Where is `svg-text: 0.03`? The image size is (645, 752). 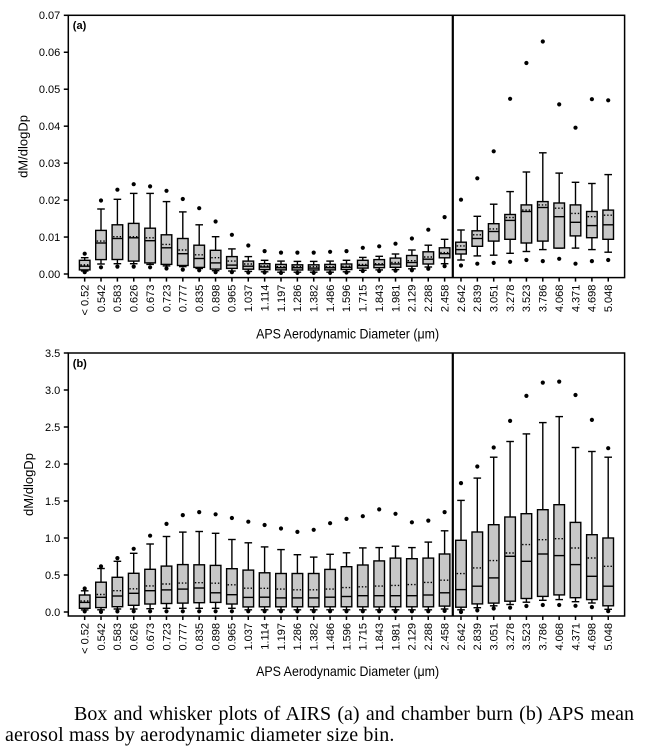
svg-text: 0.03 is located at coordinates (49, 164).